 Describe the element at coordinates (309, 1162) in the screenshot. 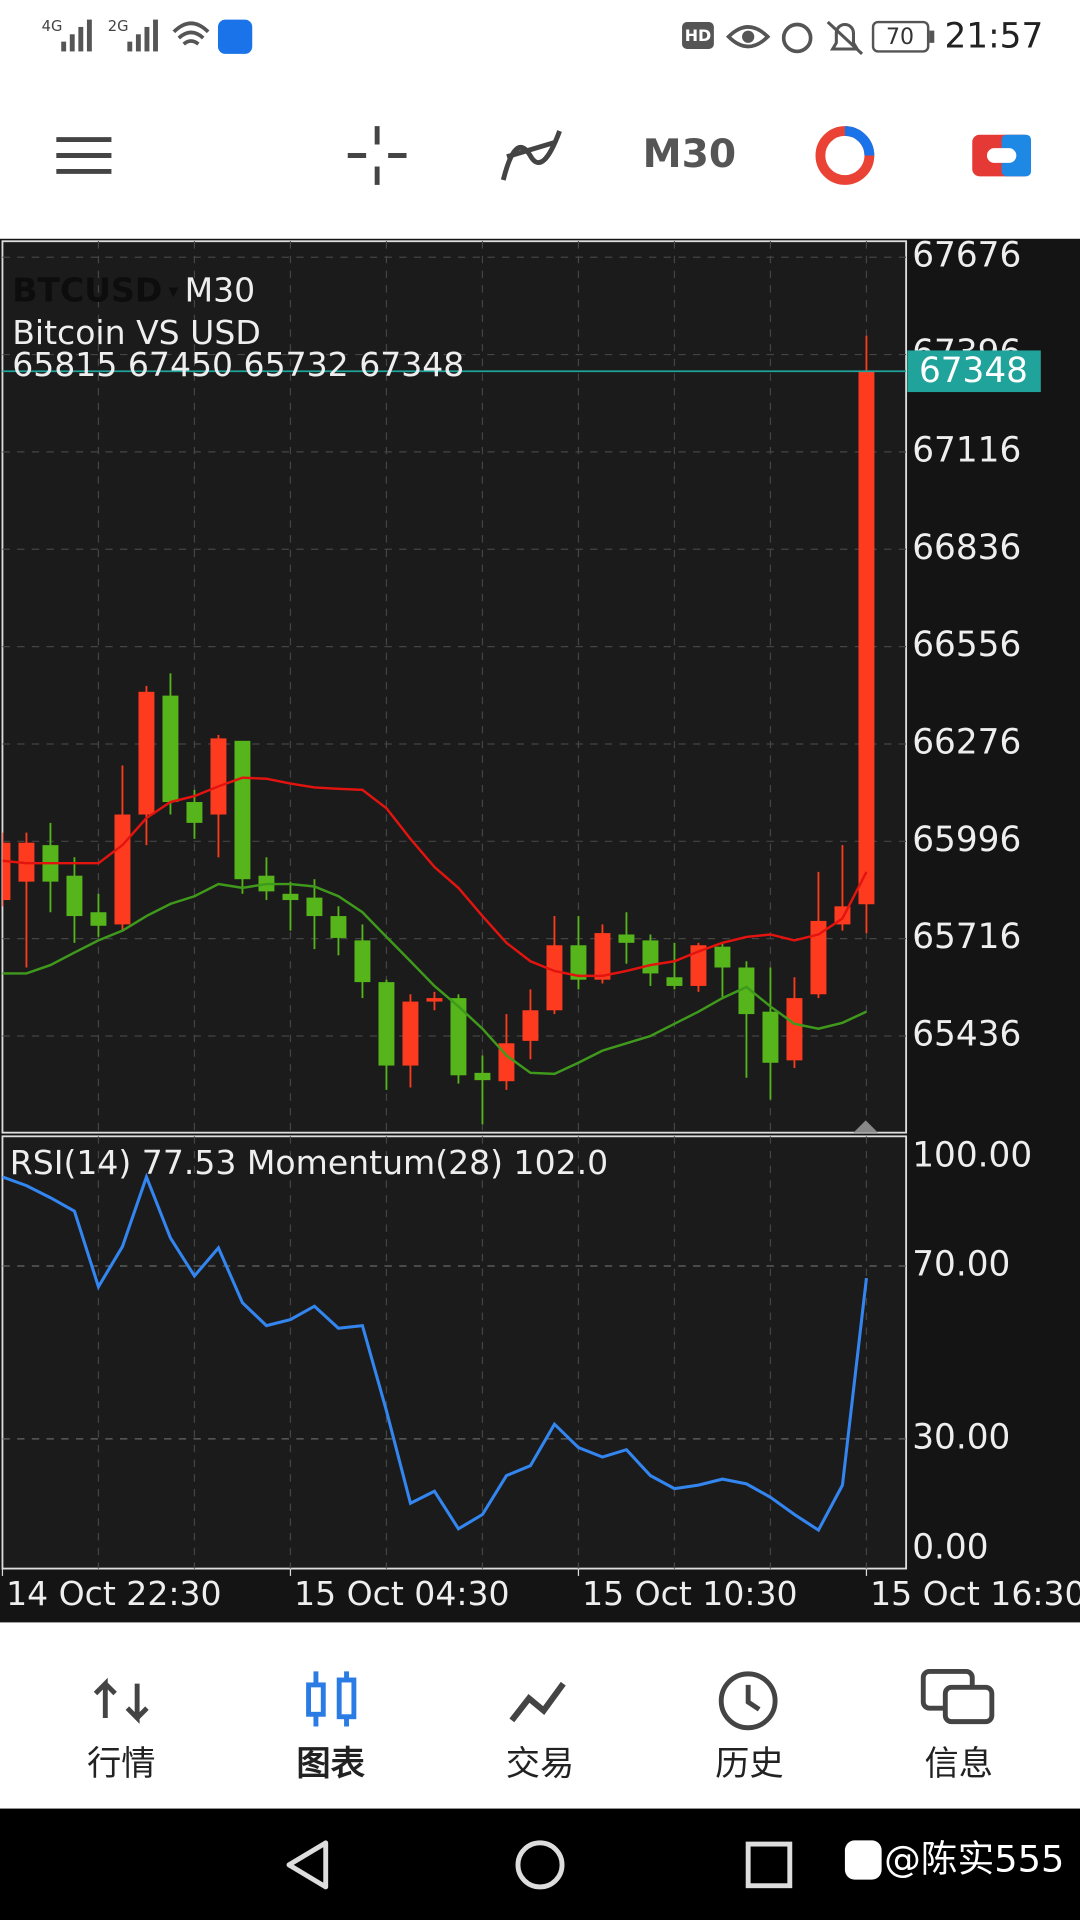

I see `indicator-label: RSI(14) 77.53 Momentum(28) 102.0` at that location.